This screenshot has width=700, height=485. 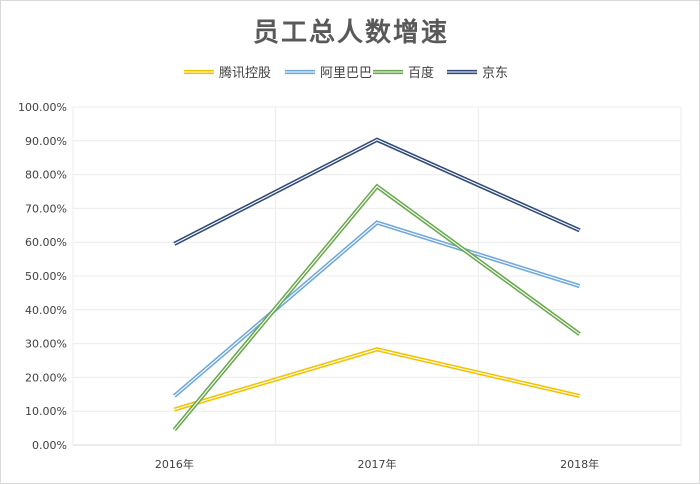 I want to click on y-tick-label: 50.00%, so click(x=46, y=276).